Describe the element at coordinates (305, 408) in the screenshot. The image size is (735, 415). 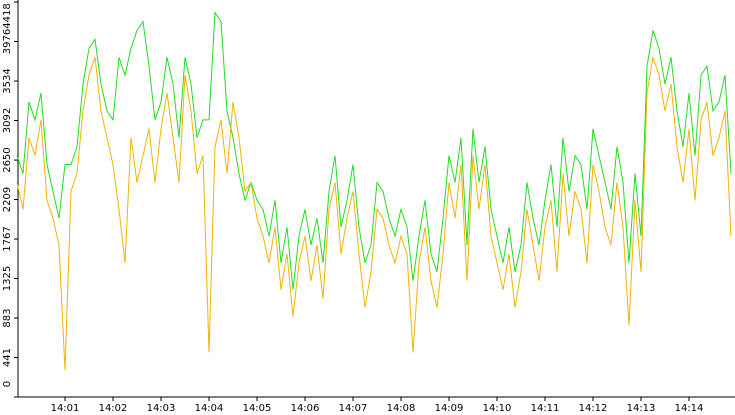
I see `x-tick-label: 14:06` at that location.